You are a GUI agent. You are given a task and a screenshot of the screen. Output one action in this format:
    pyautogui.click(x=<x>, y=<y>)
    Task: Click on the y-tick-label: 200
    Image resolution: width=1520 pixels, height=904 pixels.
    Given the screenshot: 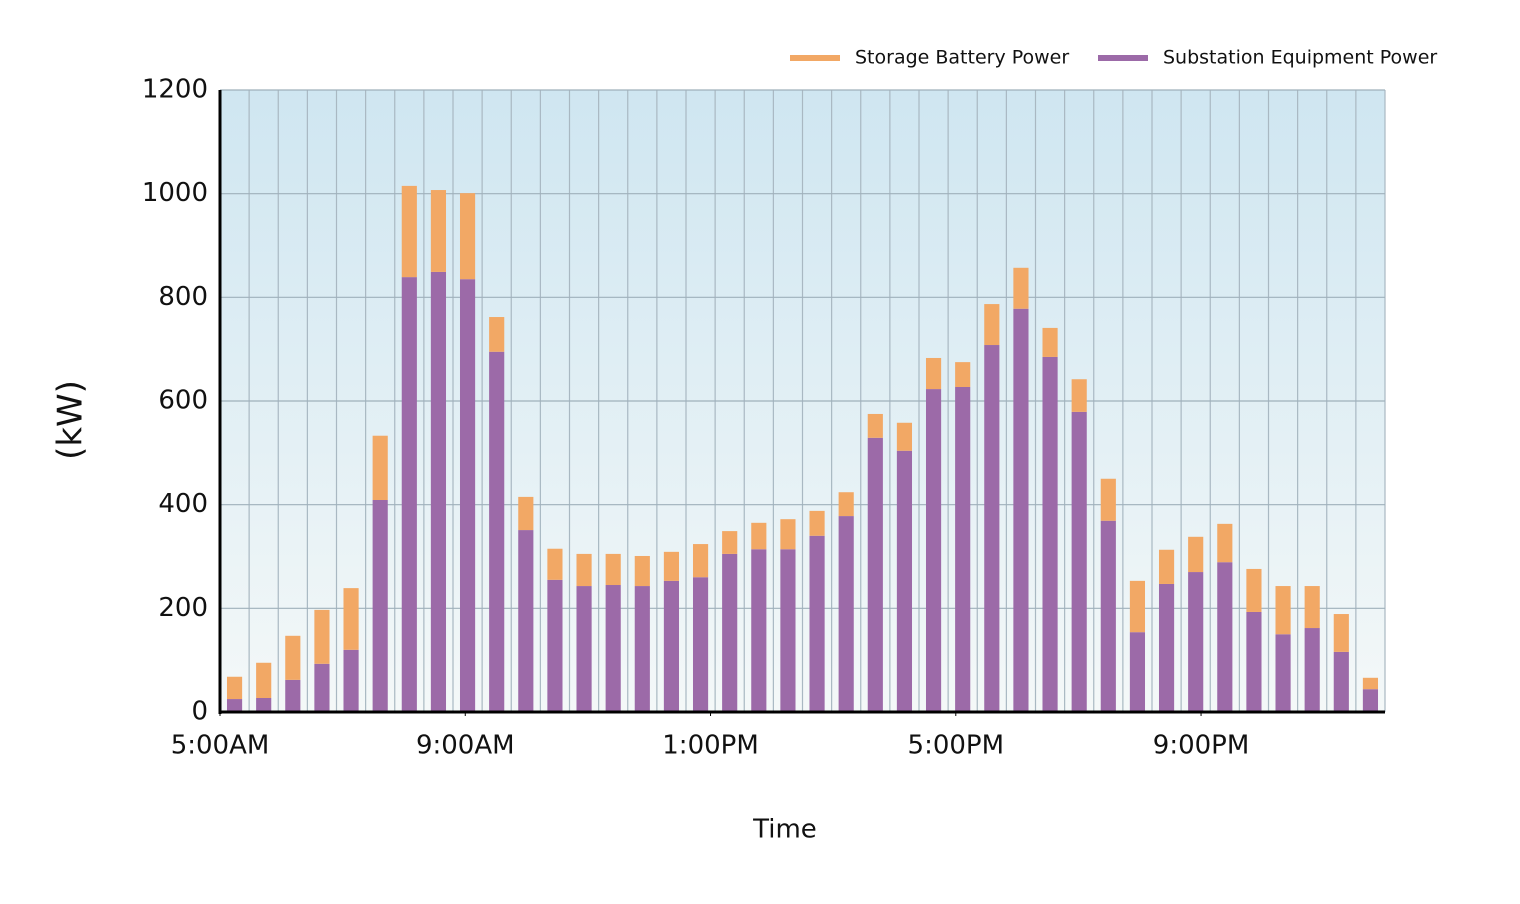 What is the action you would take?
    pyautogui.click(x=183, y=608)
    